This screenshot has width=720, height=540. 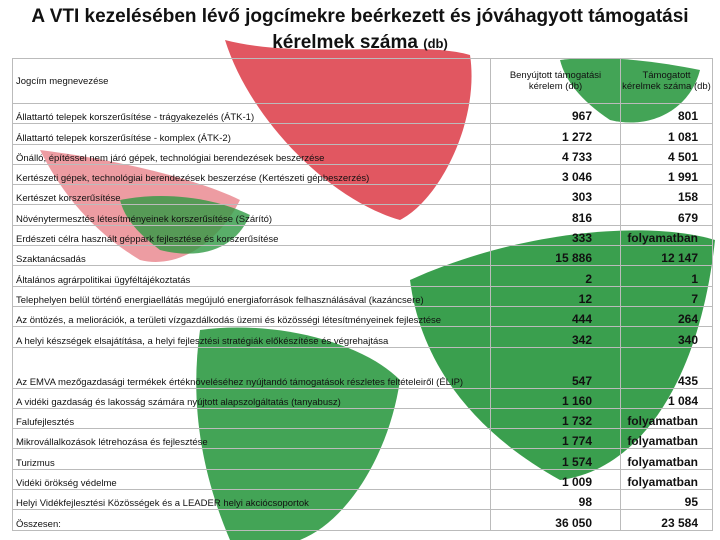 I want to click on title-unit: (db), so click(x=435, y=43).